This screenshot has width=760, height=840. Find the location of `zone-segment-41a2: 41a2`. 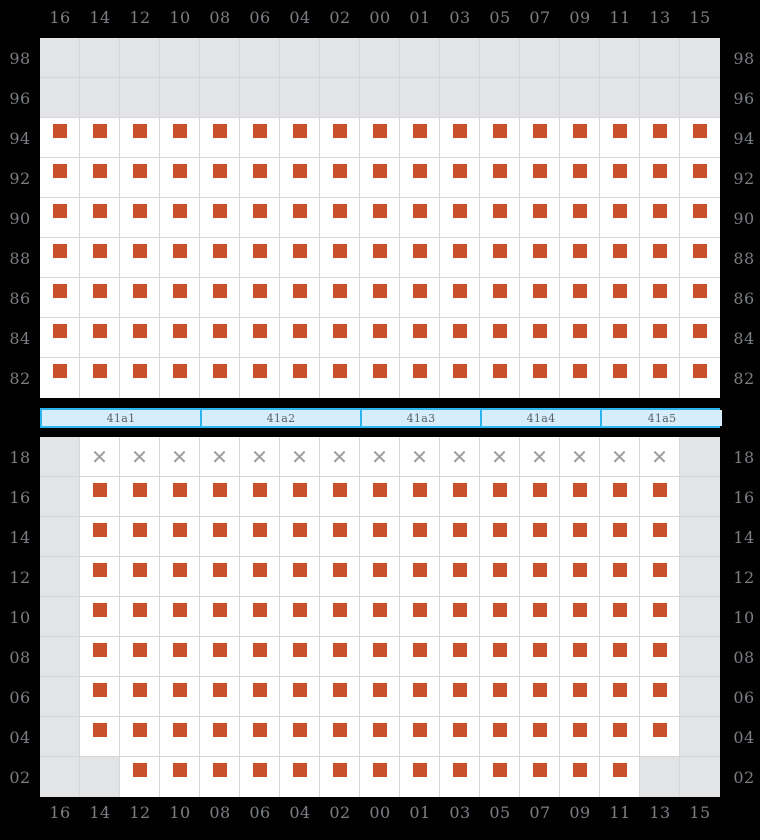

zone-segment-41a2: 41a2 is located at coordinates (282, 418).